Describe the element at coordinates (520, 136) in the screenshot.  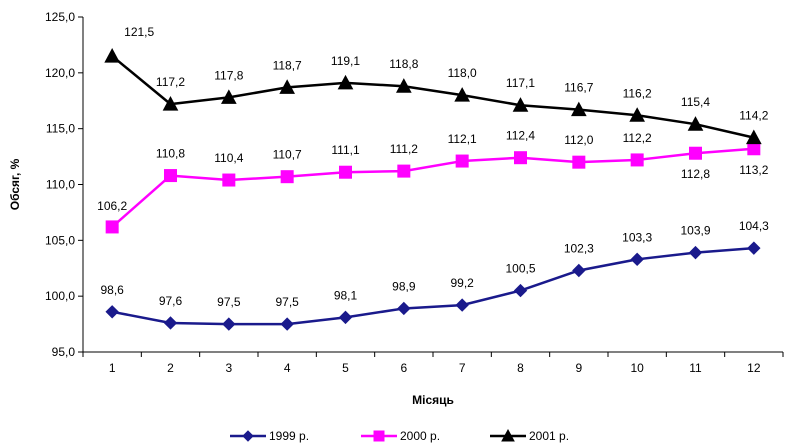
I see `data-label: 112,4` at that location.